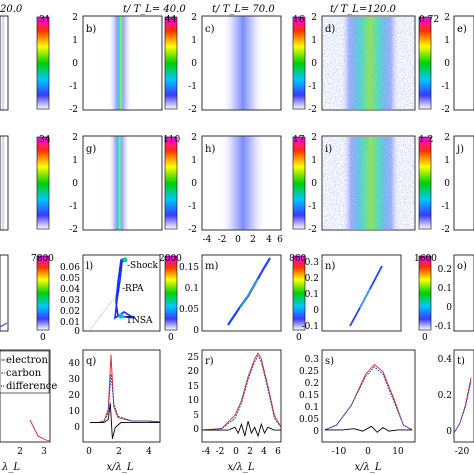 This screenshot has width=474, height=474. What do you see at coordinates (194, 358) in the screenshot?
I see `ytick: 25` at bounding box center [194, 358].